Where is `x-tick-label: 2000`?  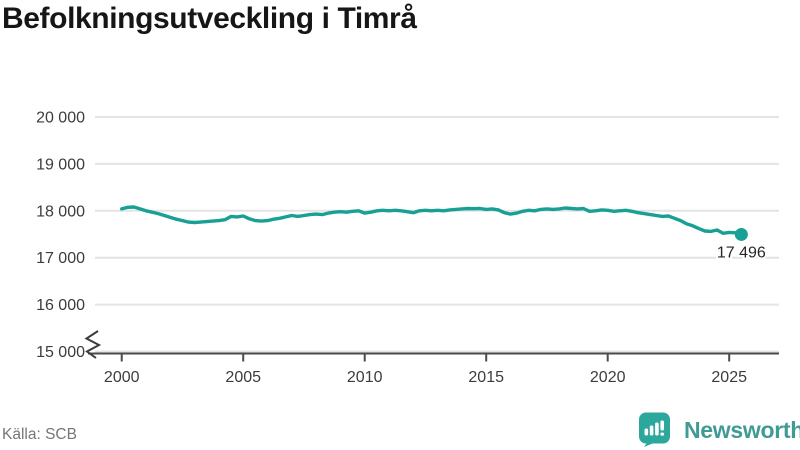 x-tick-label: 2000 is located at coordinates (122, 377).